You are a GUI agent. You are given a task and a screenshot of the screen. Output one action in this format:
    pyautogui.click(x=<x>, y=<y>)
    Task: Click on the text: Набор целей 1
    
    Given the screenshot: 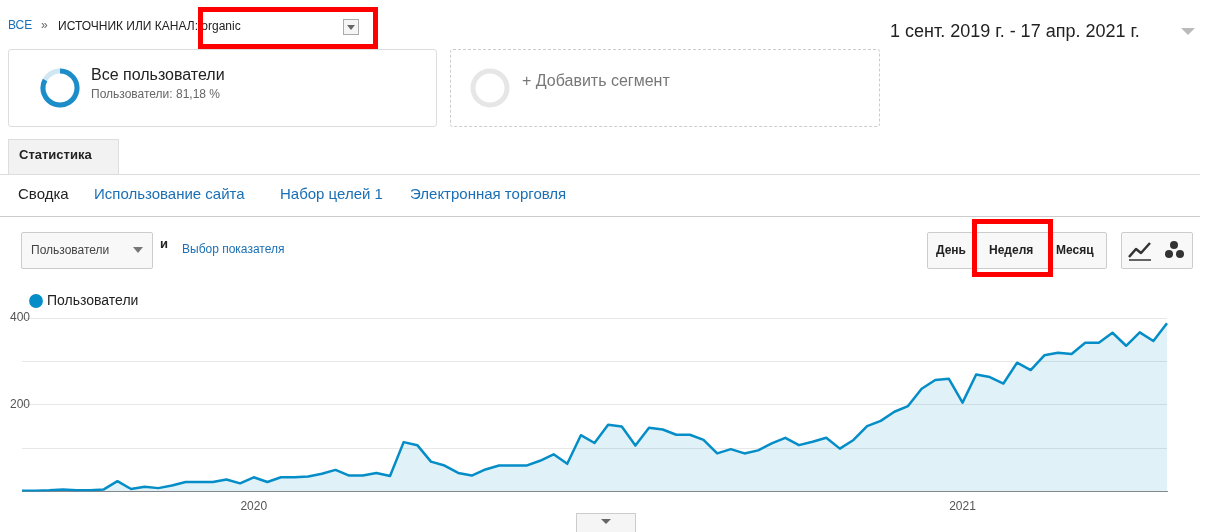 What is the action you would take?
    pyautogui.click(x=331, y=193)
    